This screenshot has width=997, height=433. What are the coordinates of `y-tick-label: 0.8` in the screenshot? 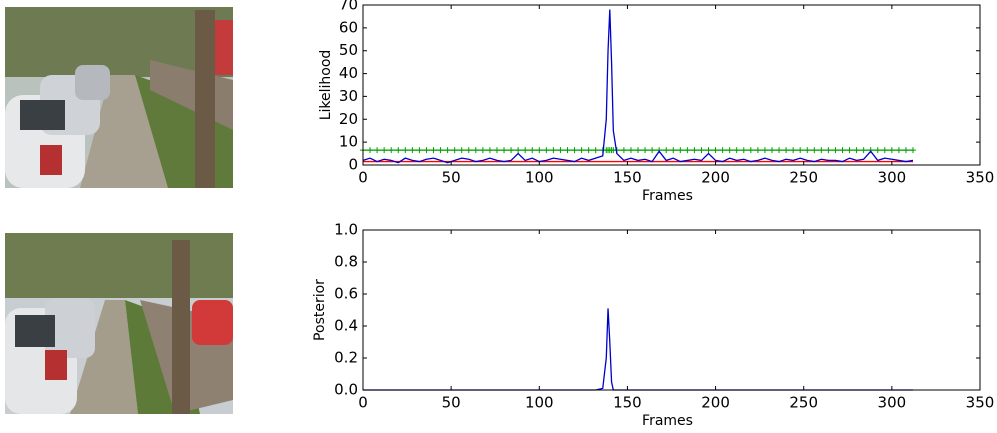 It's located at (346, 262).